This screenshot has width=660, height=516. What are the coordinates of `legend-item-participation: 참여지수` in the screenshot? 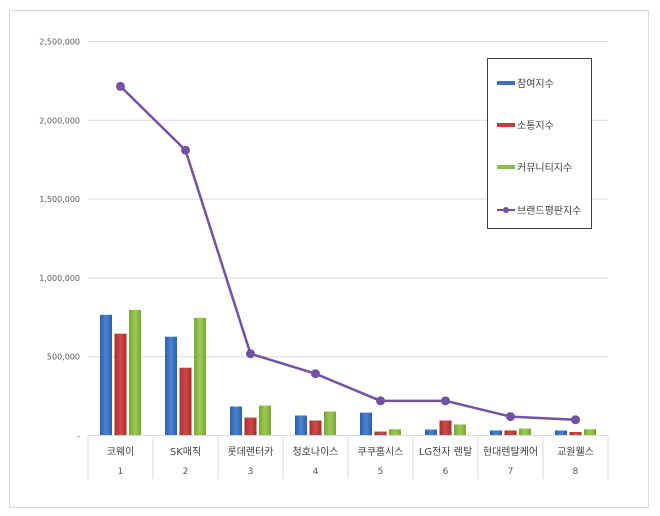 It's located at (525, 82).